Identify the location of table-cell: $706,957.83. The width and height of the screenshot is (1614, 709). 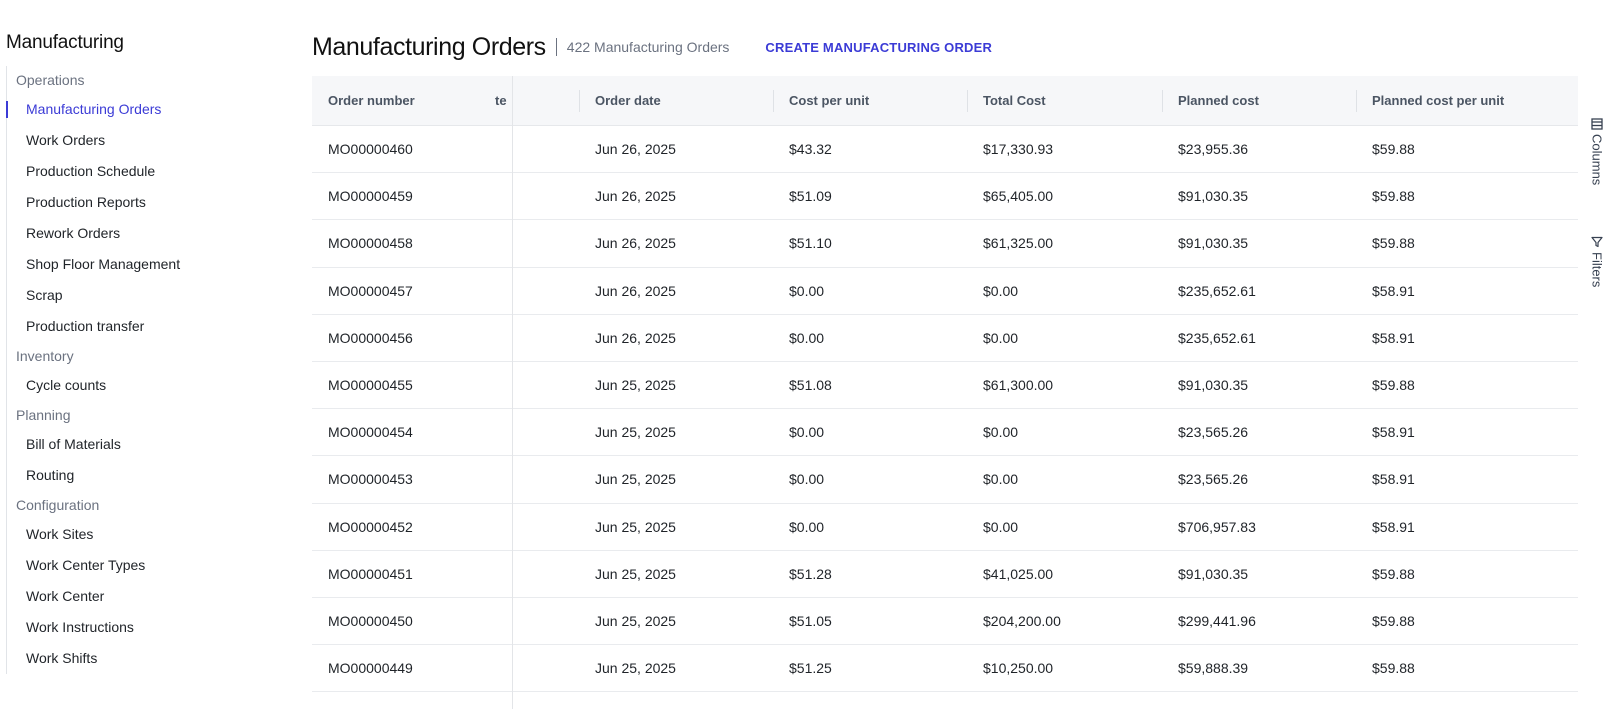
(1217, 526).